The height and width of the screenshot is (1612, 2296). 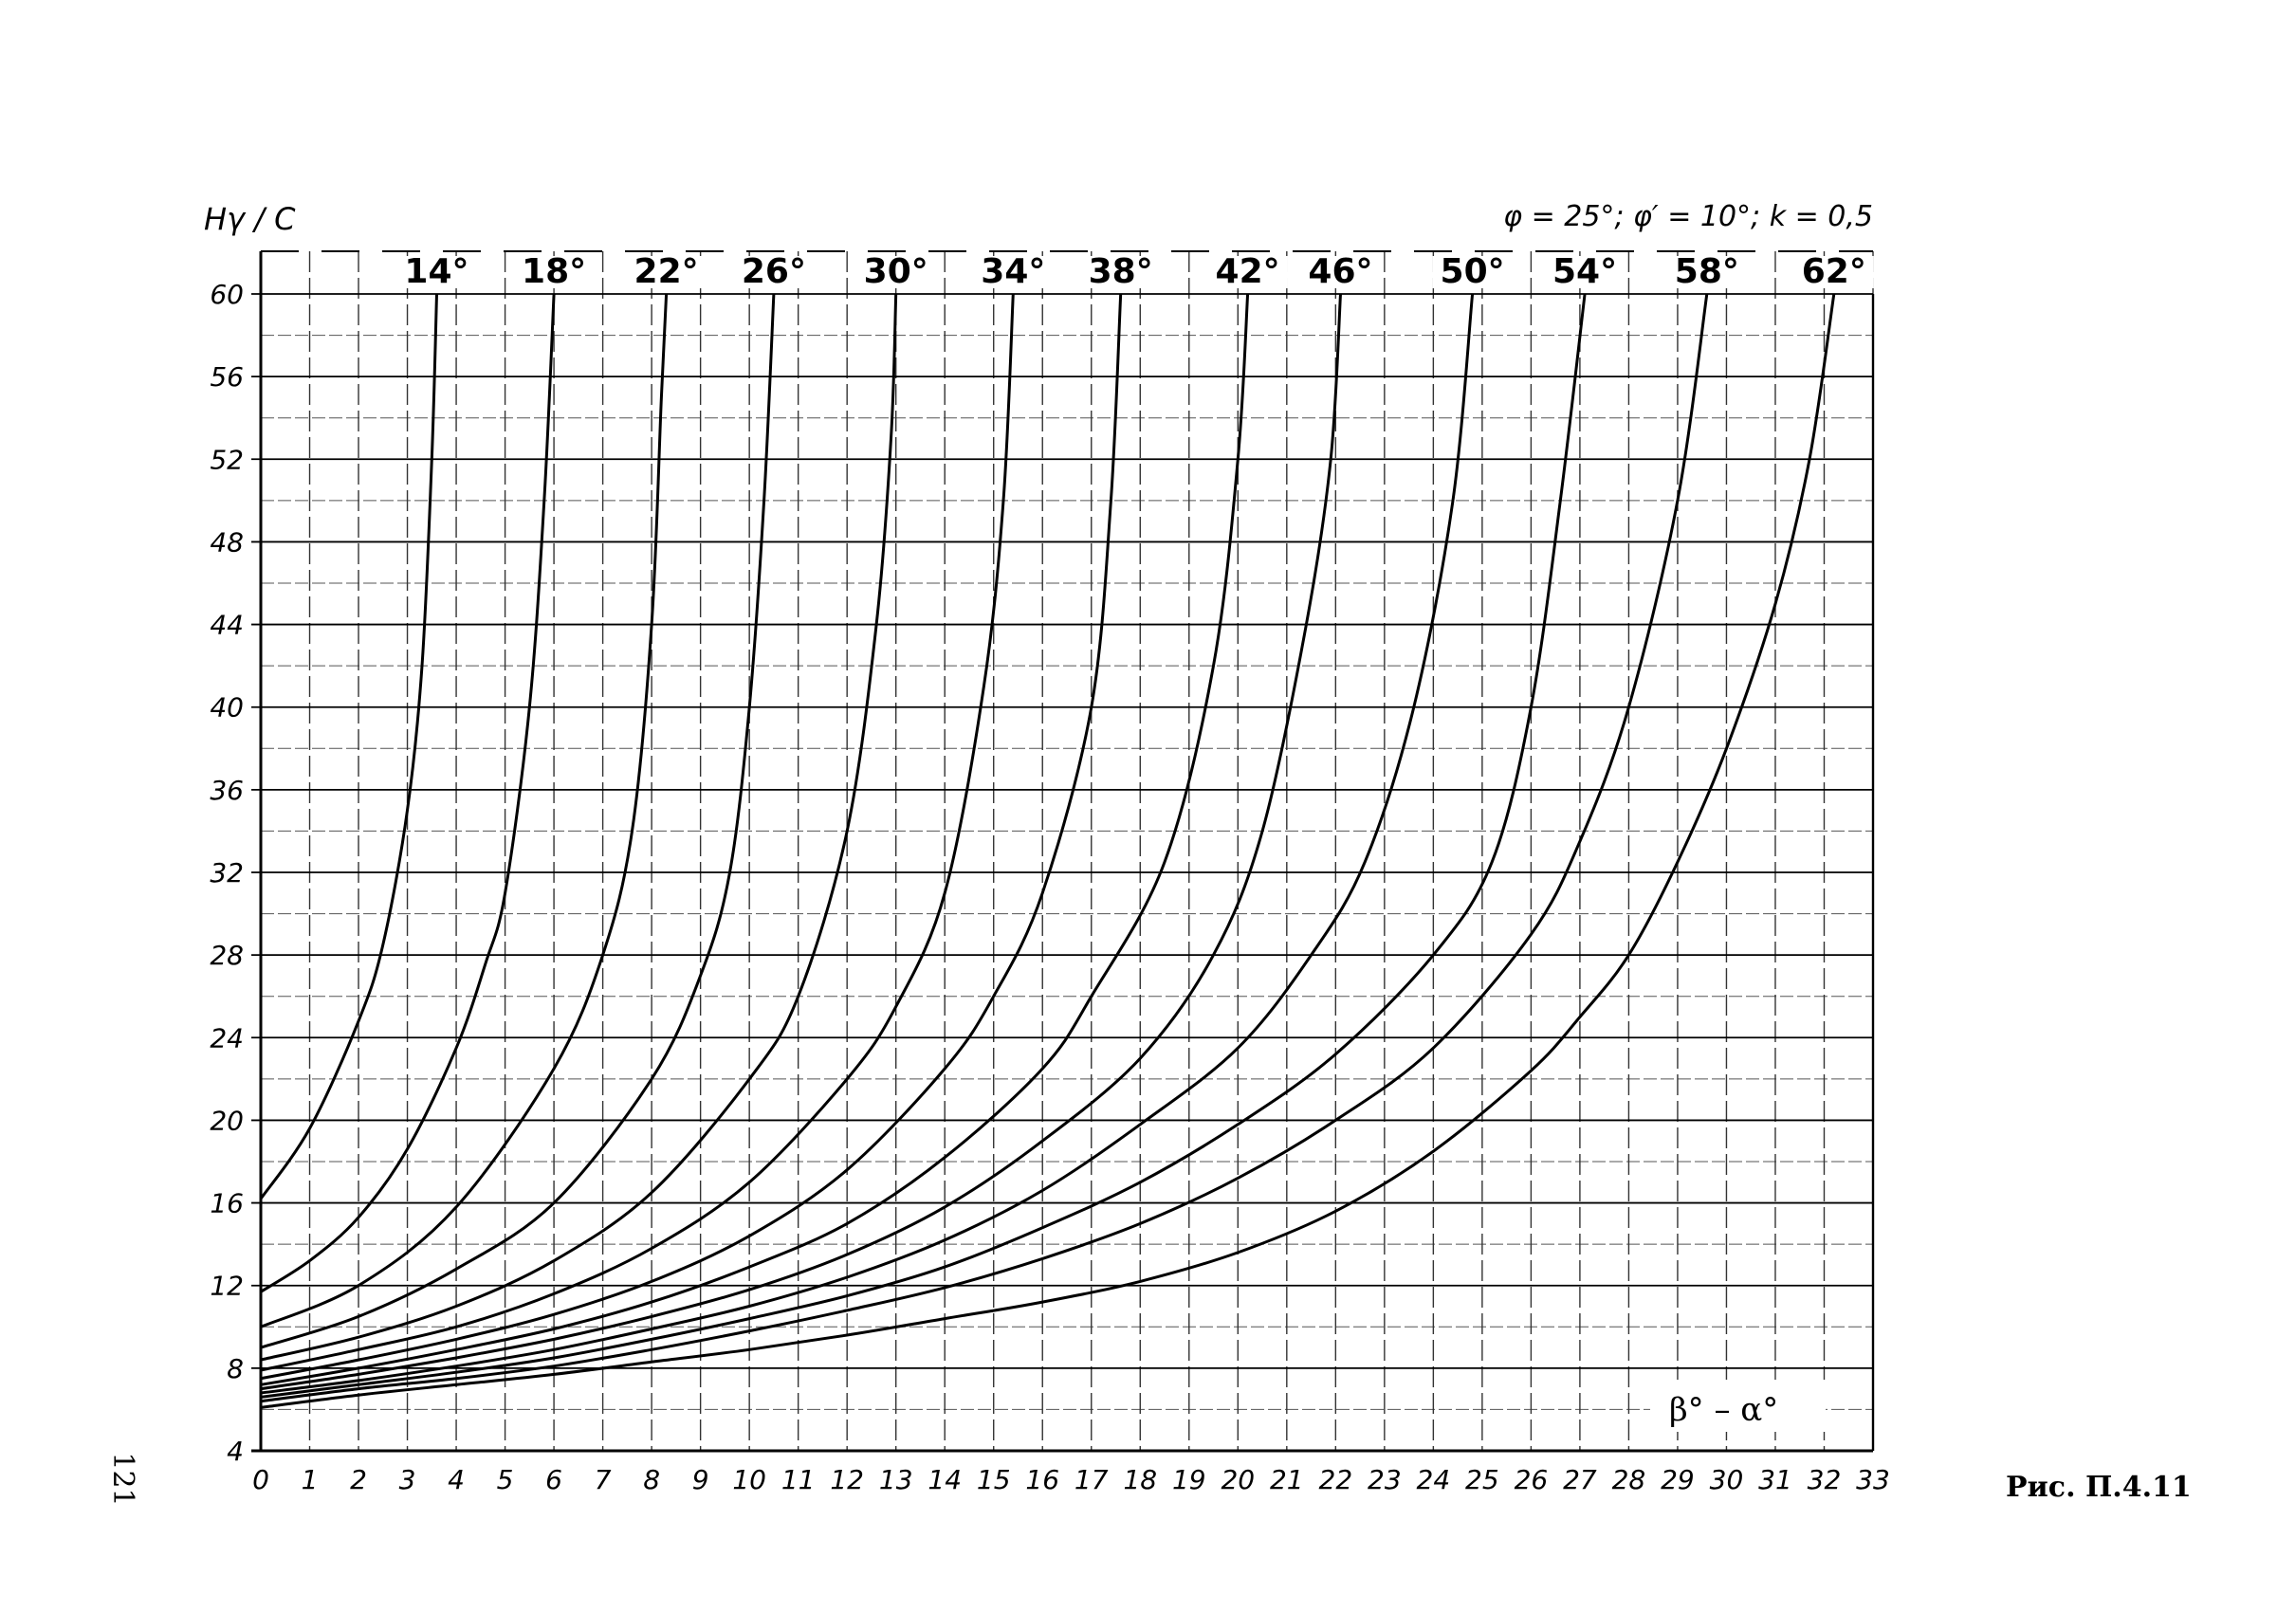 I want to click on y-tick-label: 24, so click(x=227, y=1037).